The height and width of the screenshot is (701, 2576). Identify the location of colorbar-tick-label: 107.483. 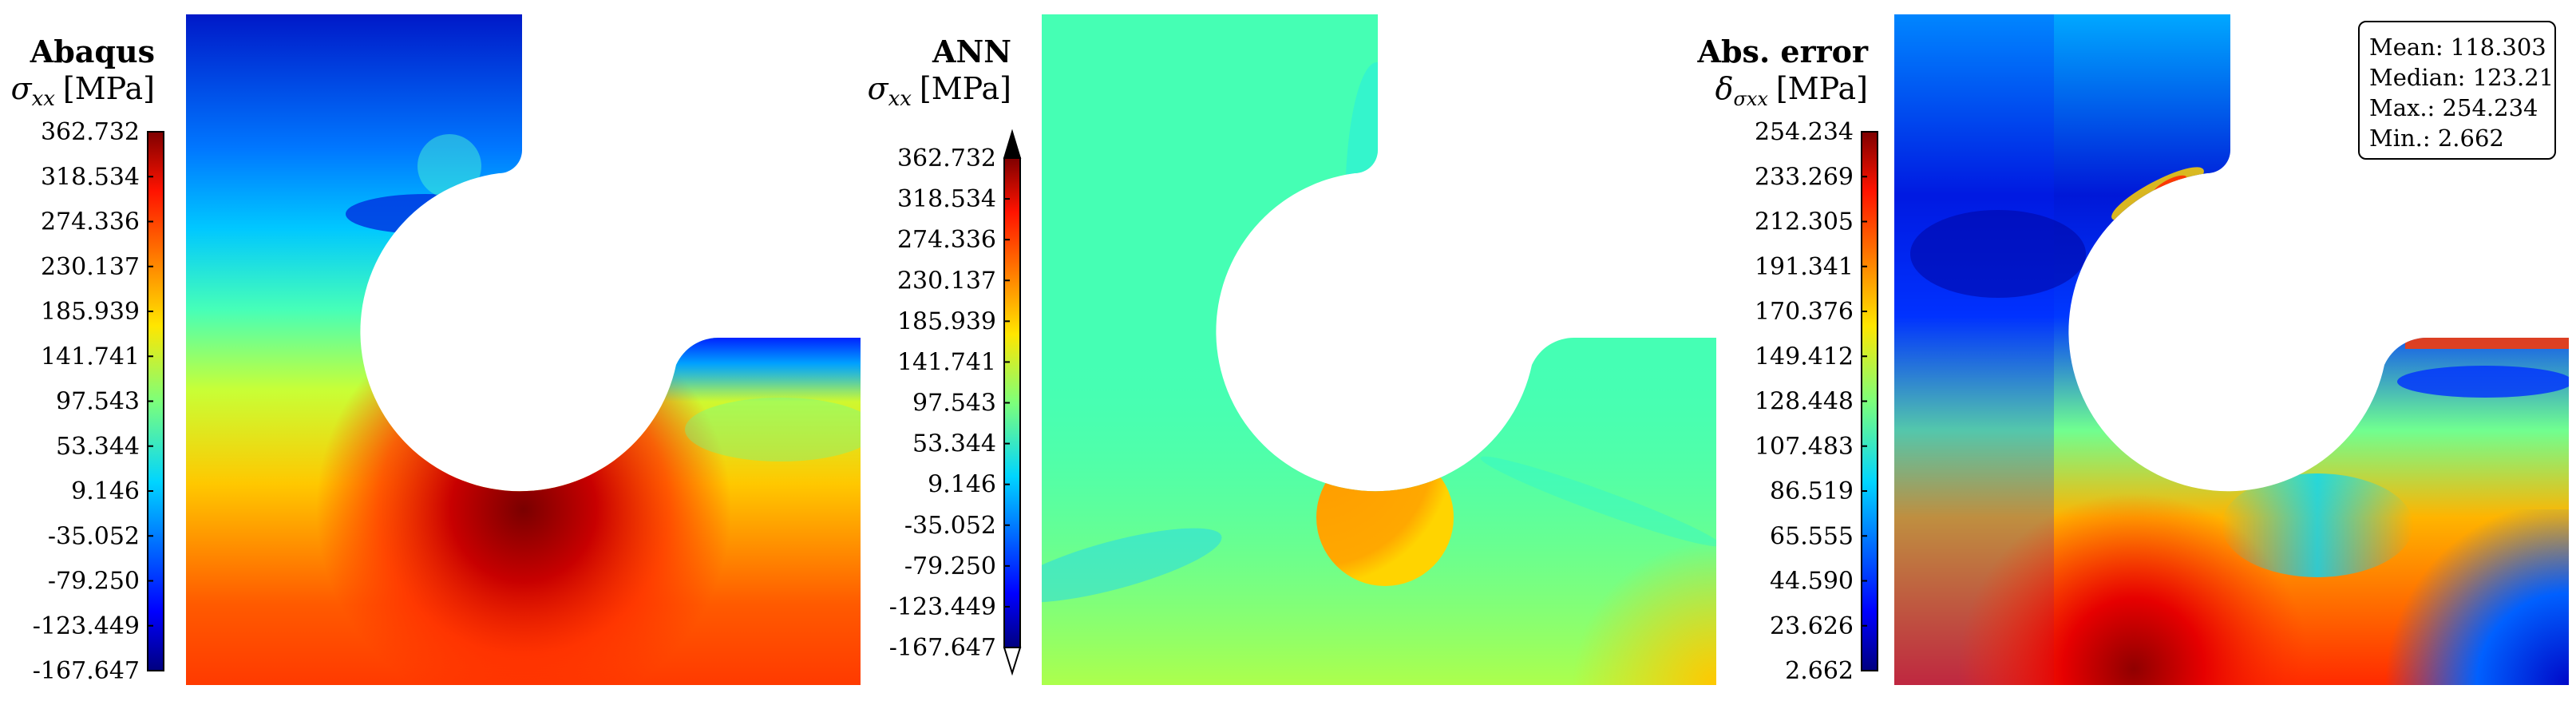
(1805, 447).